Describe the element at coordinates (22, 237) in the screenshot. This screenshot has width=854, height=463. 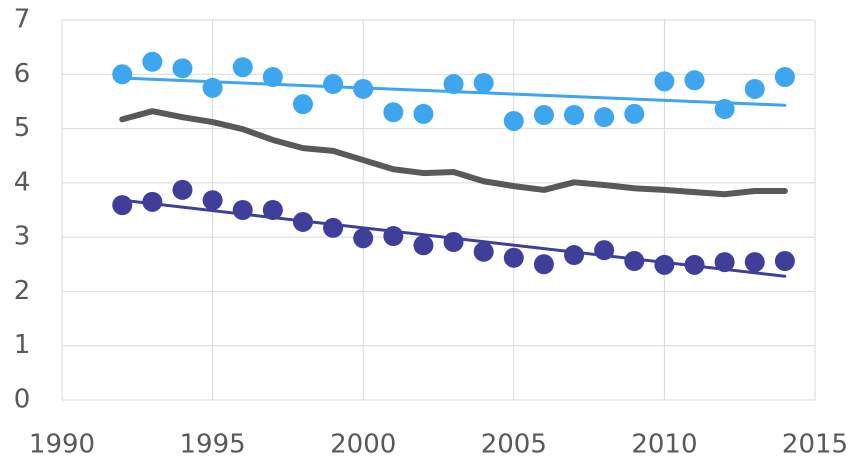
I see `y-tick-label: 3` at that location.